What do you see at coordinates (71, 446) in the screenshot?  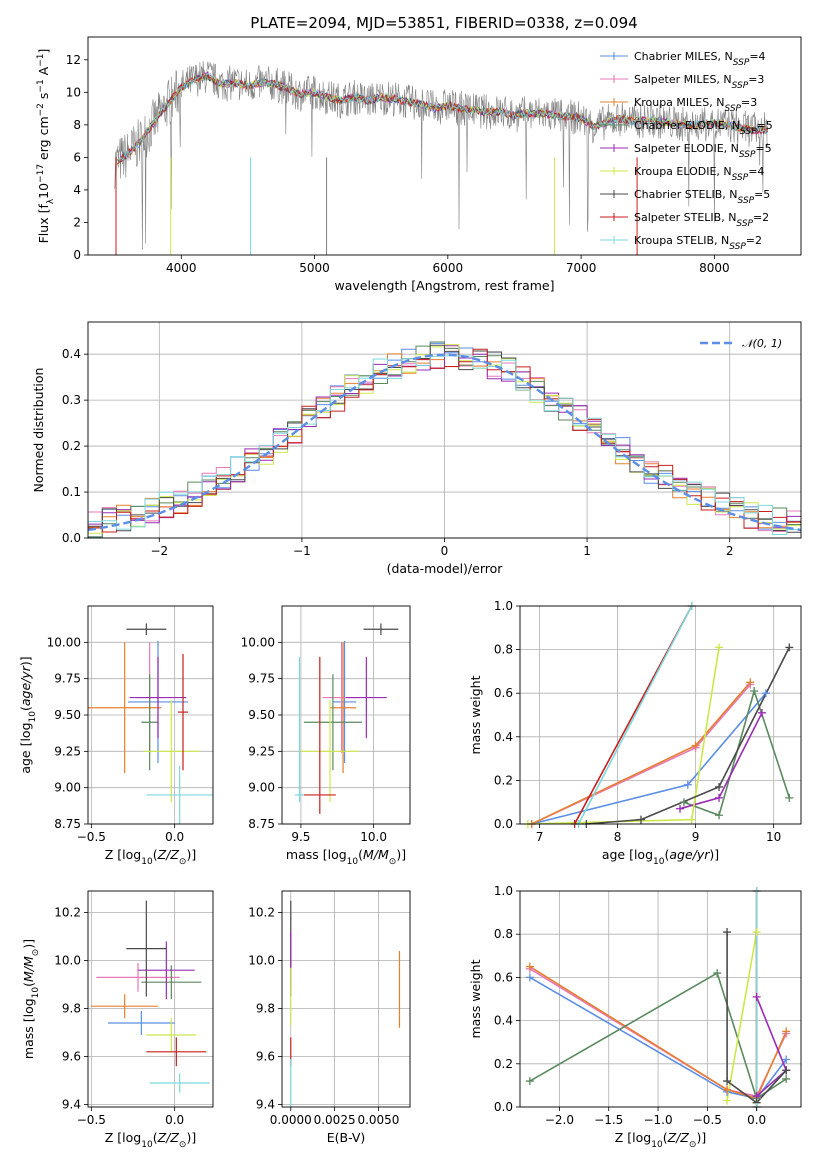 I see `y-tick-label: 0.2` at bounding box center [71, 446].